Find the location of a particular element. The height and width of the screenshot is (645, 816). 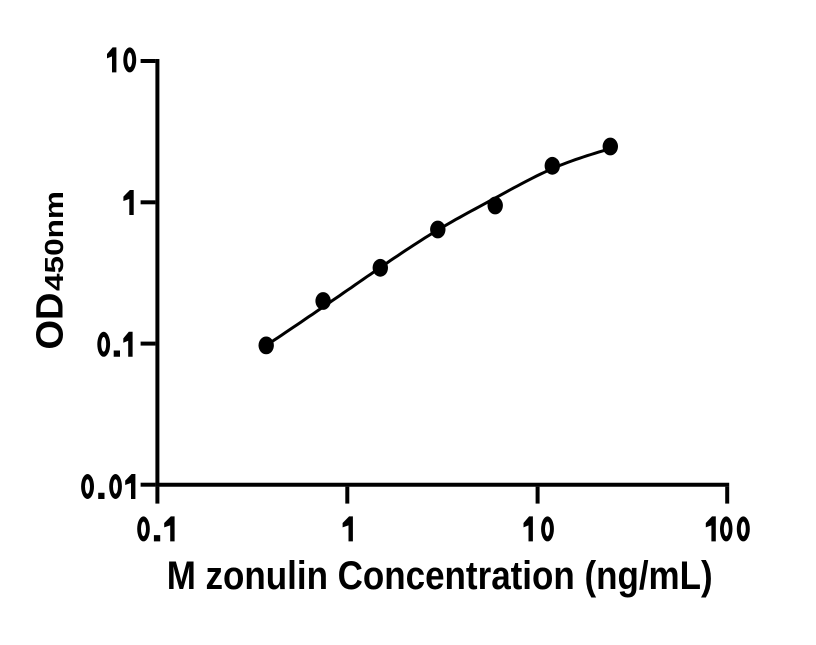

svg-text: OD is located at coordinates (51, 321).